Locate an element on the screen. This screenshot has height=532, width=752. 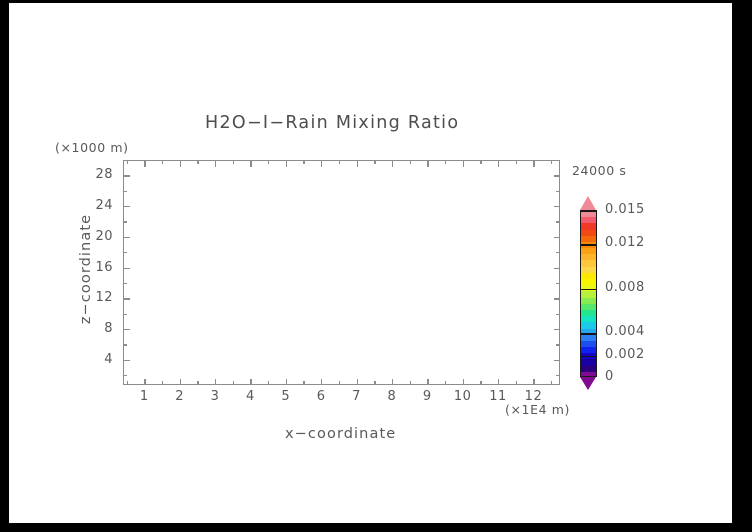
x-tick-label: 2 is located at coordinates (179, 396).